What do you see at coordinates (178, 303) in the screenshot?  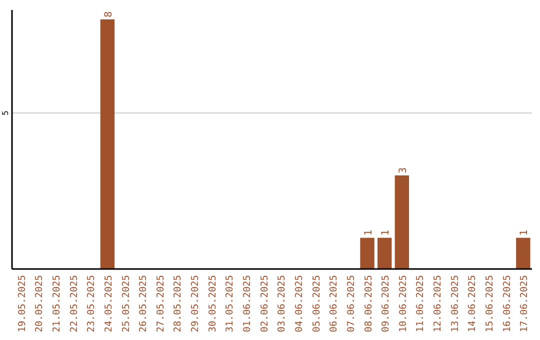 I see `x-tick-label: 28.05.2025` at bounding box center [178, 303].